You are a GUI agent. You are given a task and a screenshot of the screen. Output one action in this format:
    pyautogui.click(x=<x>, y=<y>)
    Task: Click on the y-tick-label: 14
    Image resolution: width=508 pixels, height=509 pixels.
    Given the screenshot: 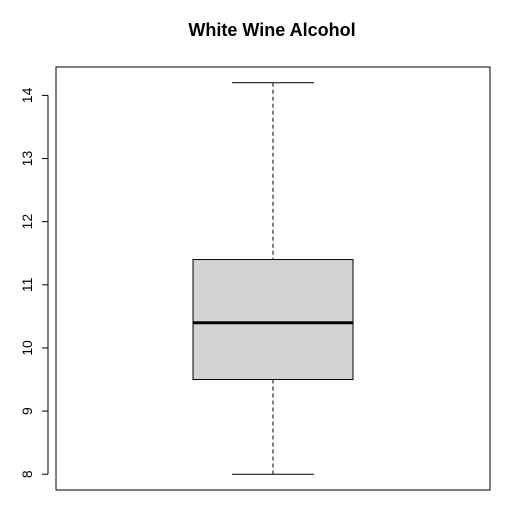 What is the action you would take?
    pyautogui.click(x=27, y=95)
    